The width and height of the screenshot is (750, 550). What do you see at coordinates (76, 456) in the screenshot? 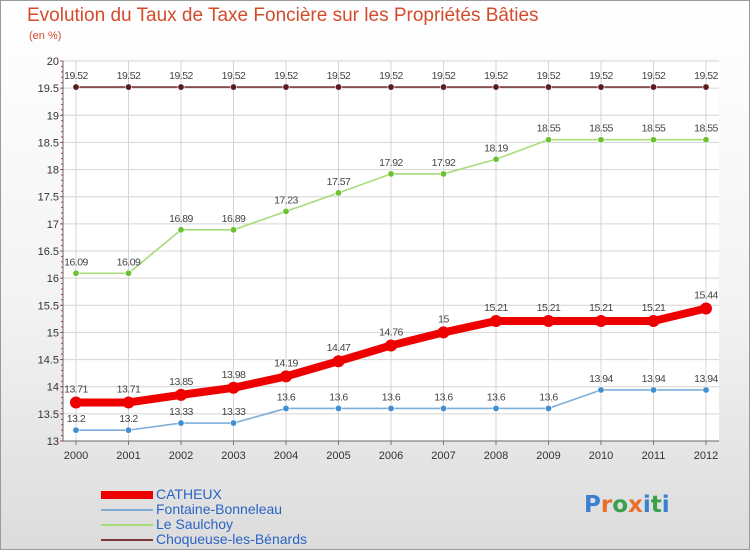
I see `x-tick-label: 2000` at bounding box center [76, 456].